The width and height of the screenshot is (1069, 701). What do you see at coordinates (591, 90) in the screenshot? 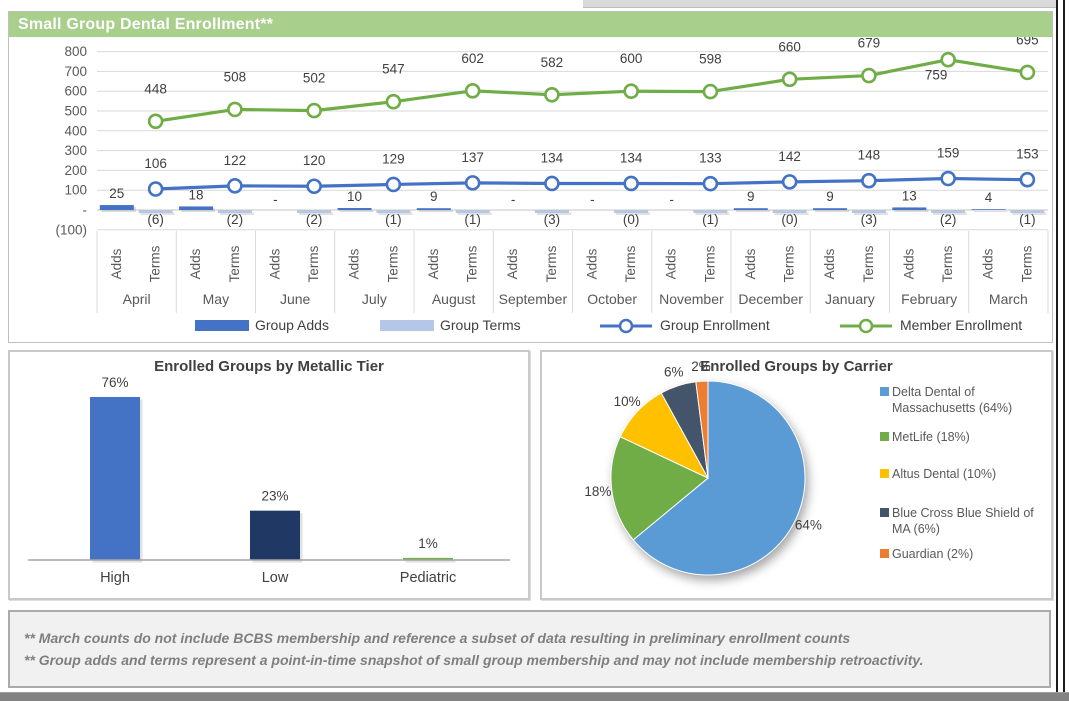
I see `member-enrollment-line` at bounding box center [591, 90].